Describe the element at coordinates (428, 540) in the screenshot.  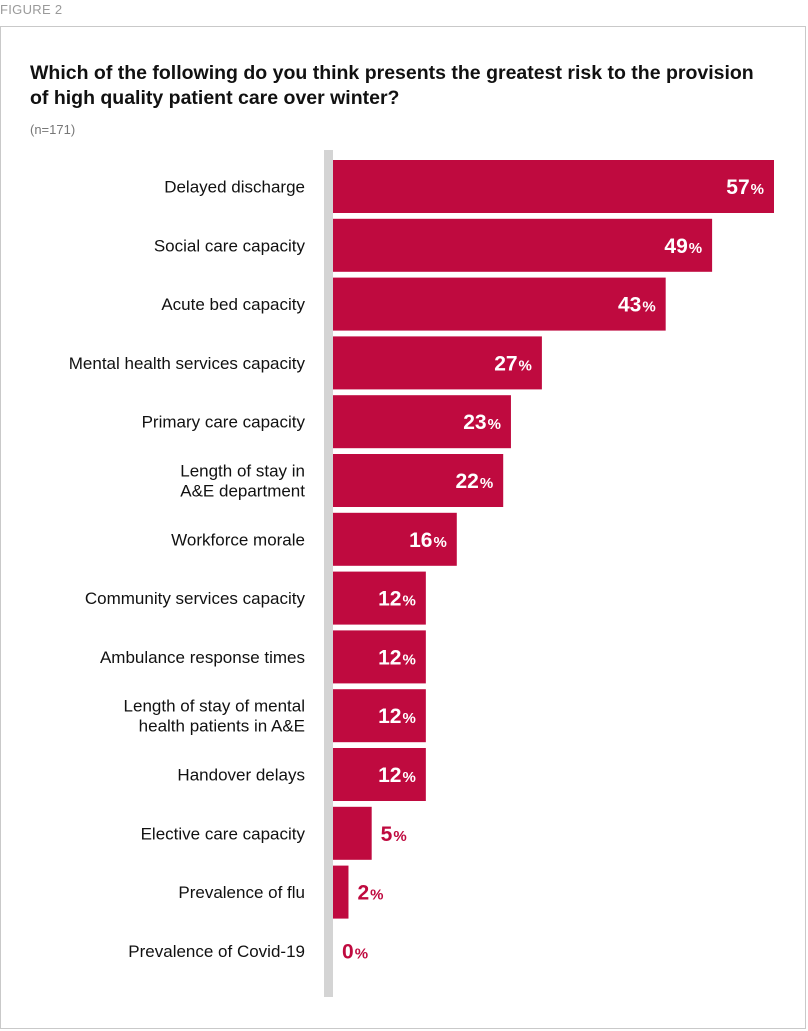
I see `data-label: 16%` at that location.